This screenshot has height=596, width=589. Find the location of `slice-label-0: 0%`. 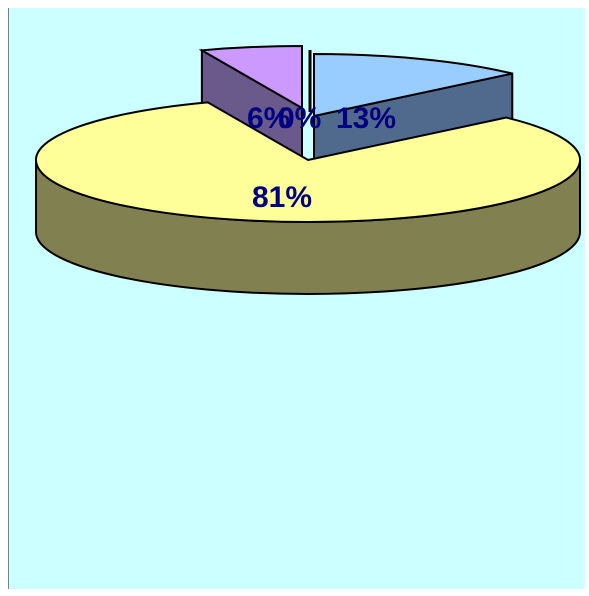

slice-label-0: 0% is located at coordinates (299, 118).